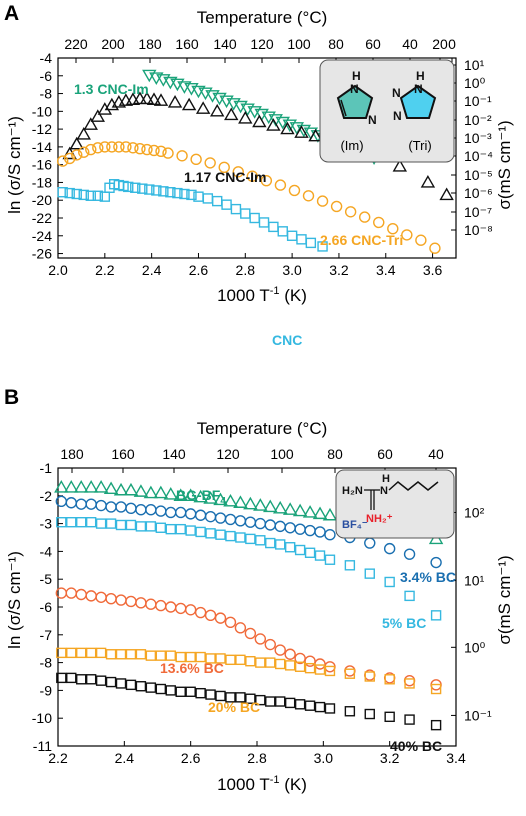  Describe the element at coordinates (42, 746) in the screenshot. I see `y-tick-label: -11` at that location.